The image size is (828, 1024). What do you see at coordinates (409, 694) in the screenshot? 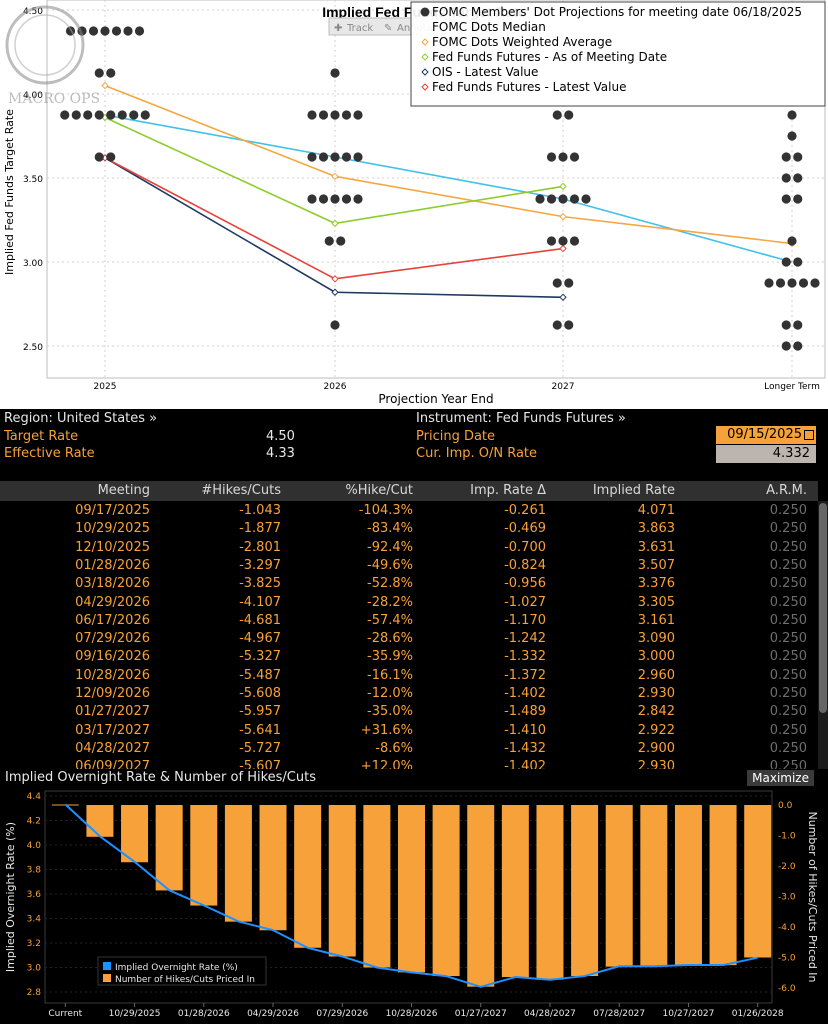
I see `table-row: 12/09/2026 -5.608 -12.0% -1.402 2.930 0.250` at bounding box center [409, 694].